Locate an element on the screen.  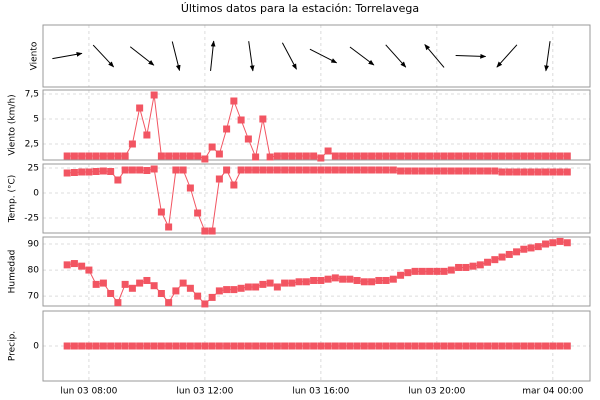
series-line is located at coordinates (317, 200).